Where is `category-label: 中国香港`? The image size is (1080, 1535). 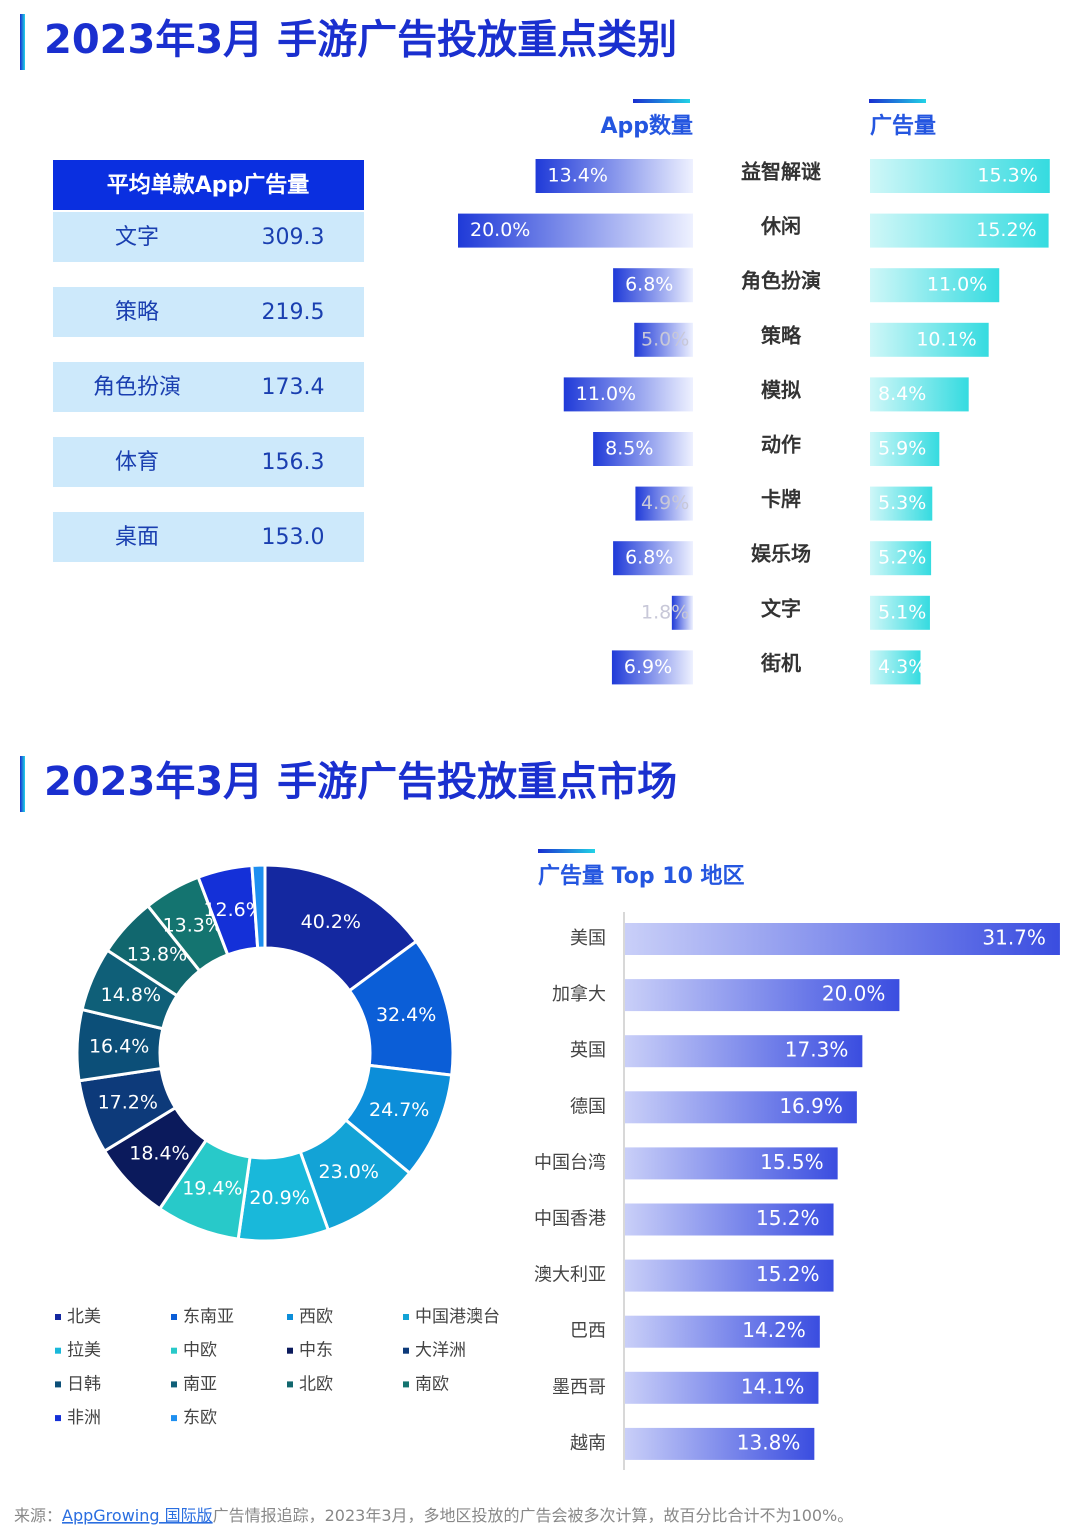
category-label: 中国香港 is located at coordinates (570, 1219).